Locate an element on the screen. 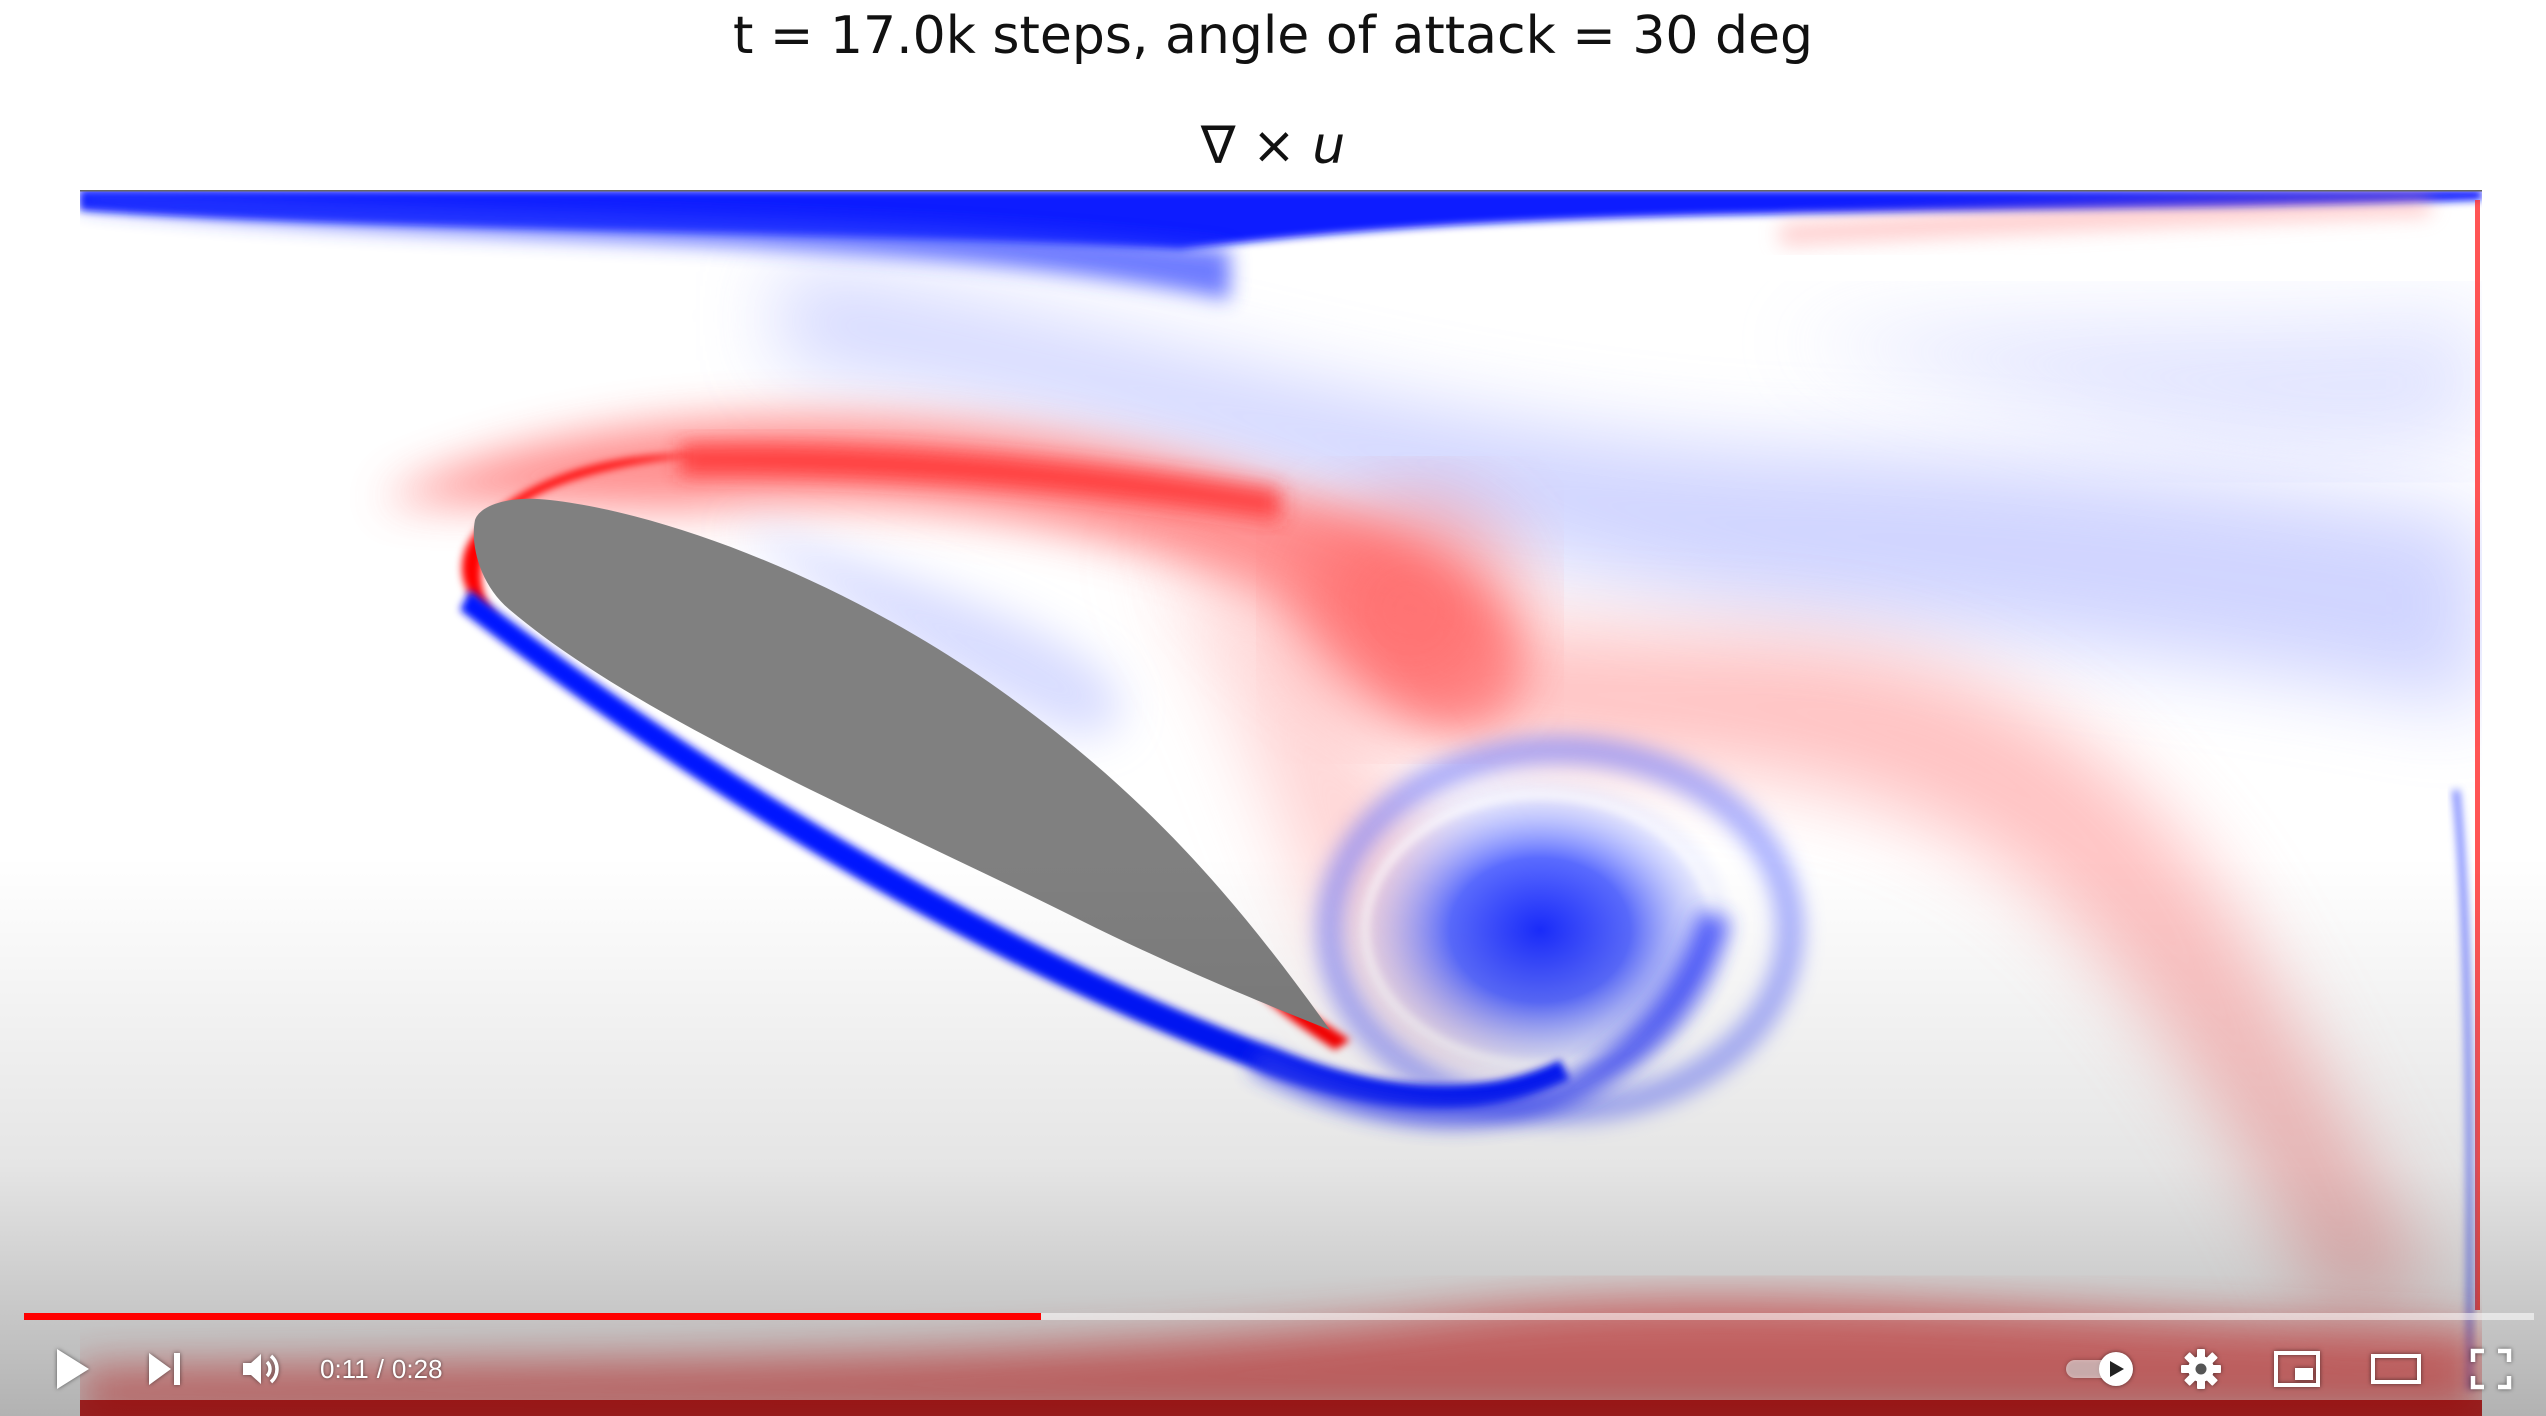  subtitle-variable: u is located at coordinates (1329, 146).